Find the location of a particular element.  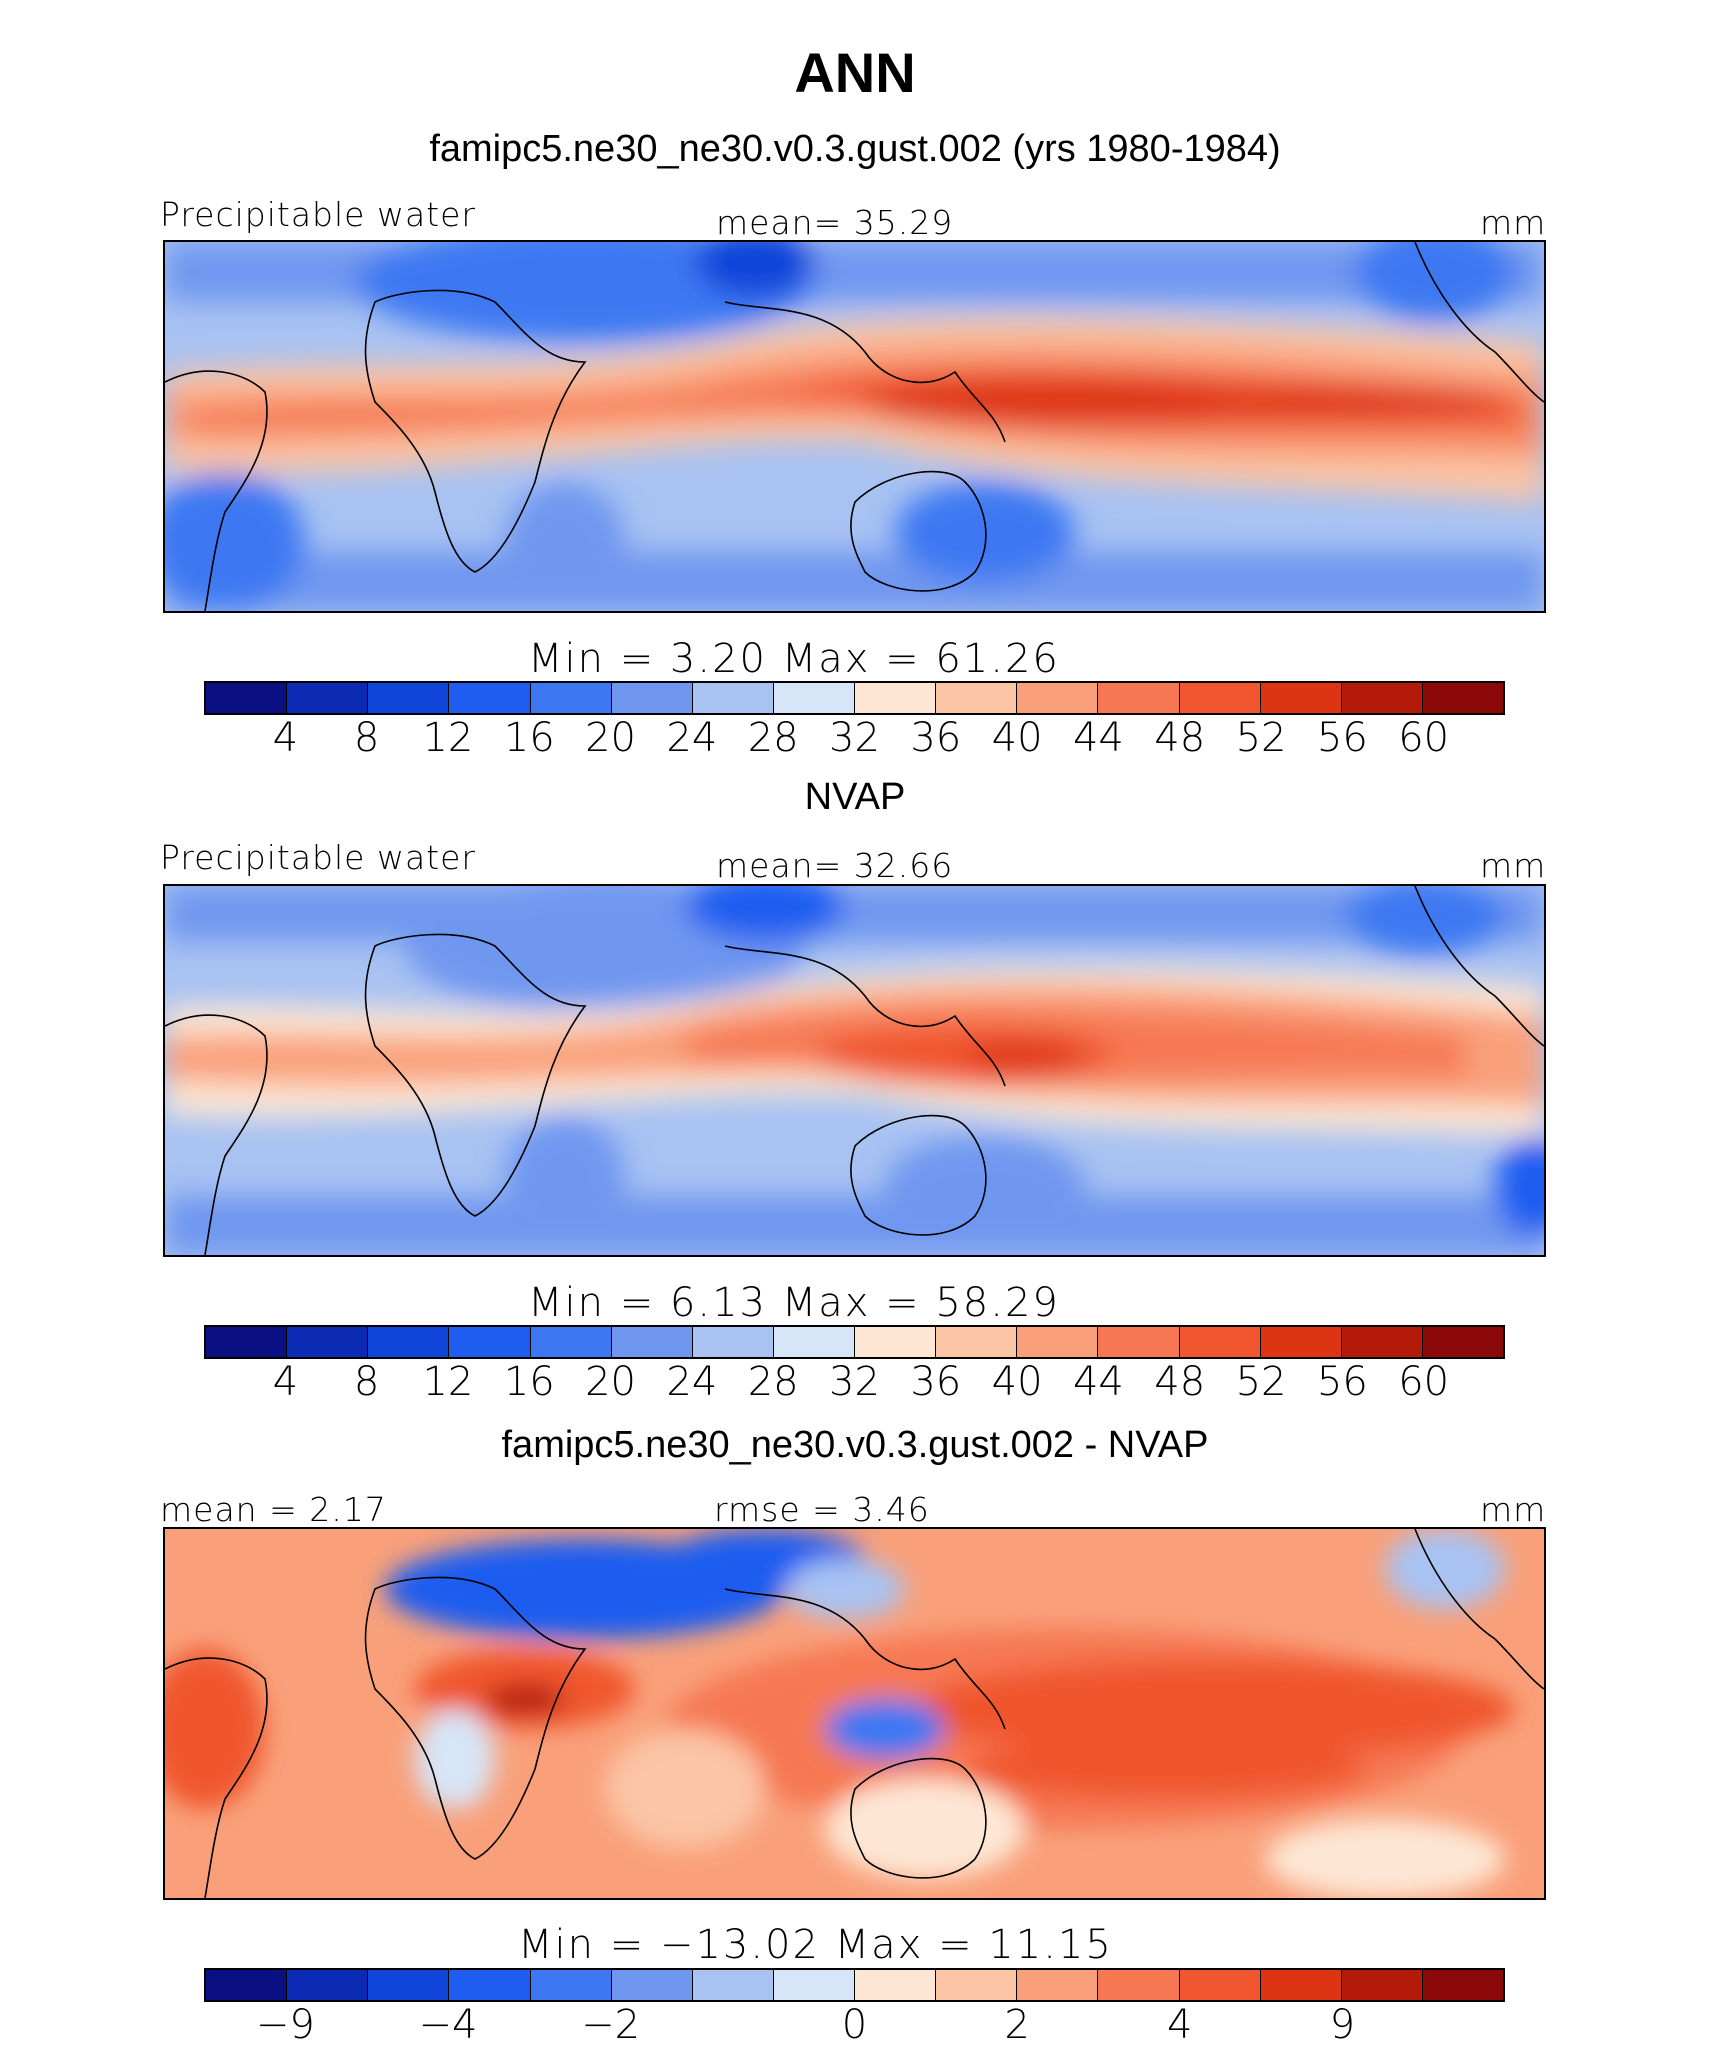

panel-2-mean-label: mean= 32.66 is located at coordinates (835, 865).